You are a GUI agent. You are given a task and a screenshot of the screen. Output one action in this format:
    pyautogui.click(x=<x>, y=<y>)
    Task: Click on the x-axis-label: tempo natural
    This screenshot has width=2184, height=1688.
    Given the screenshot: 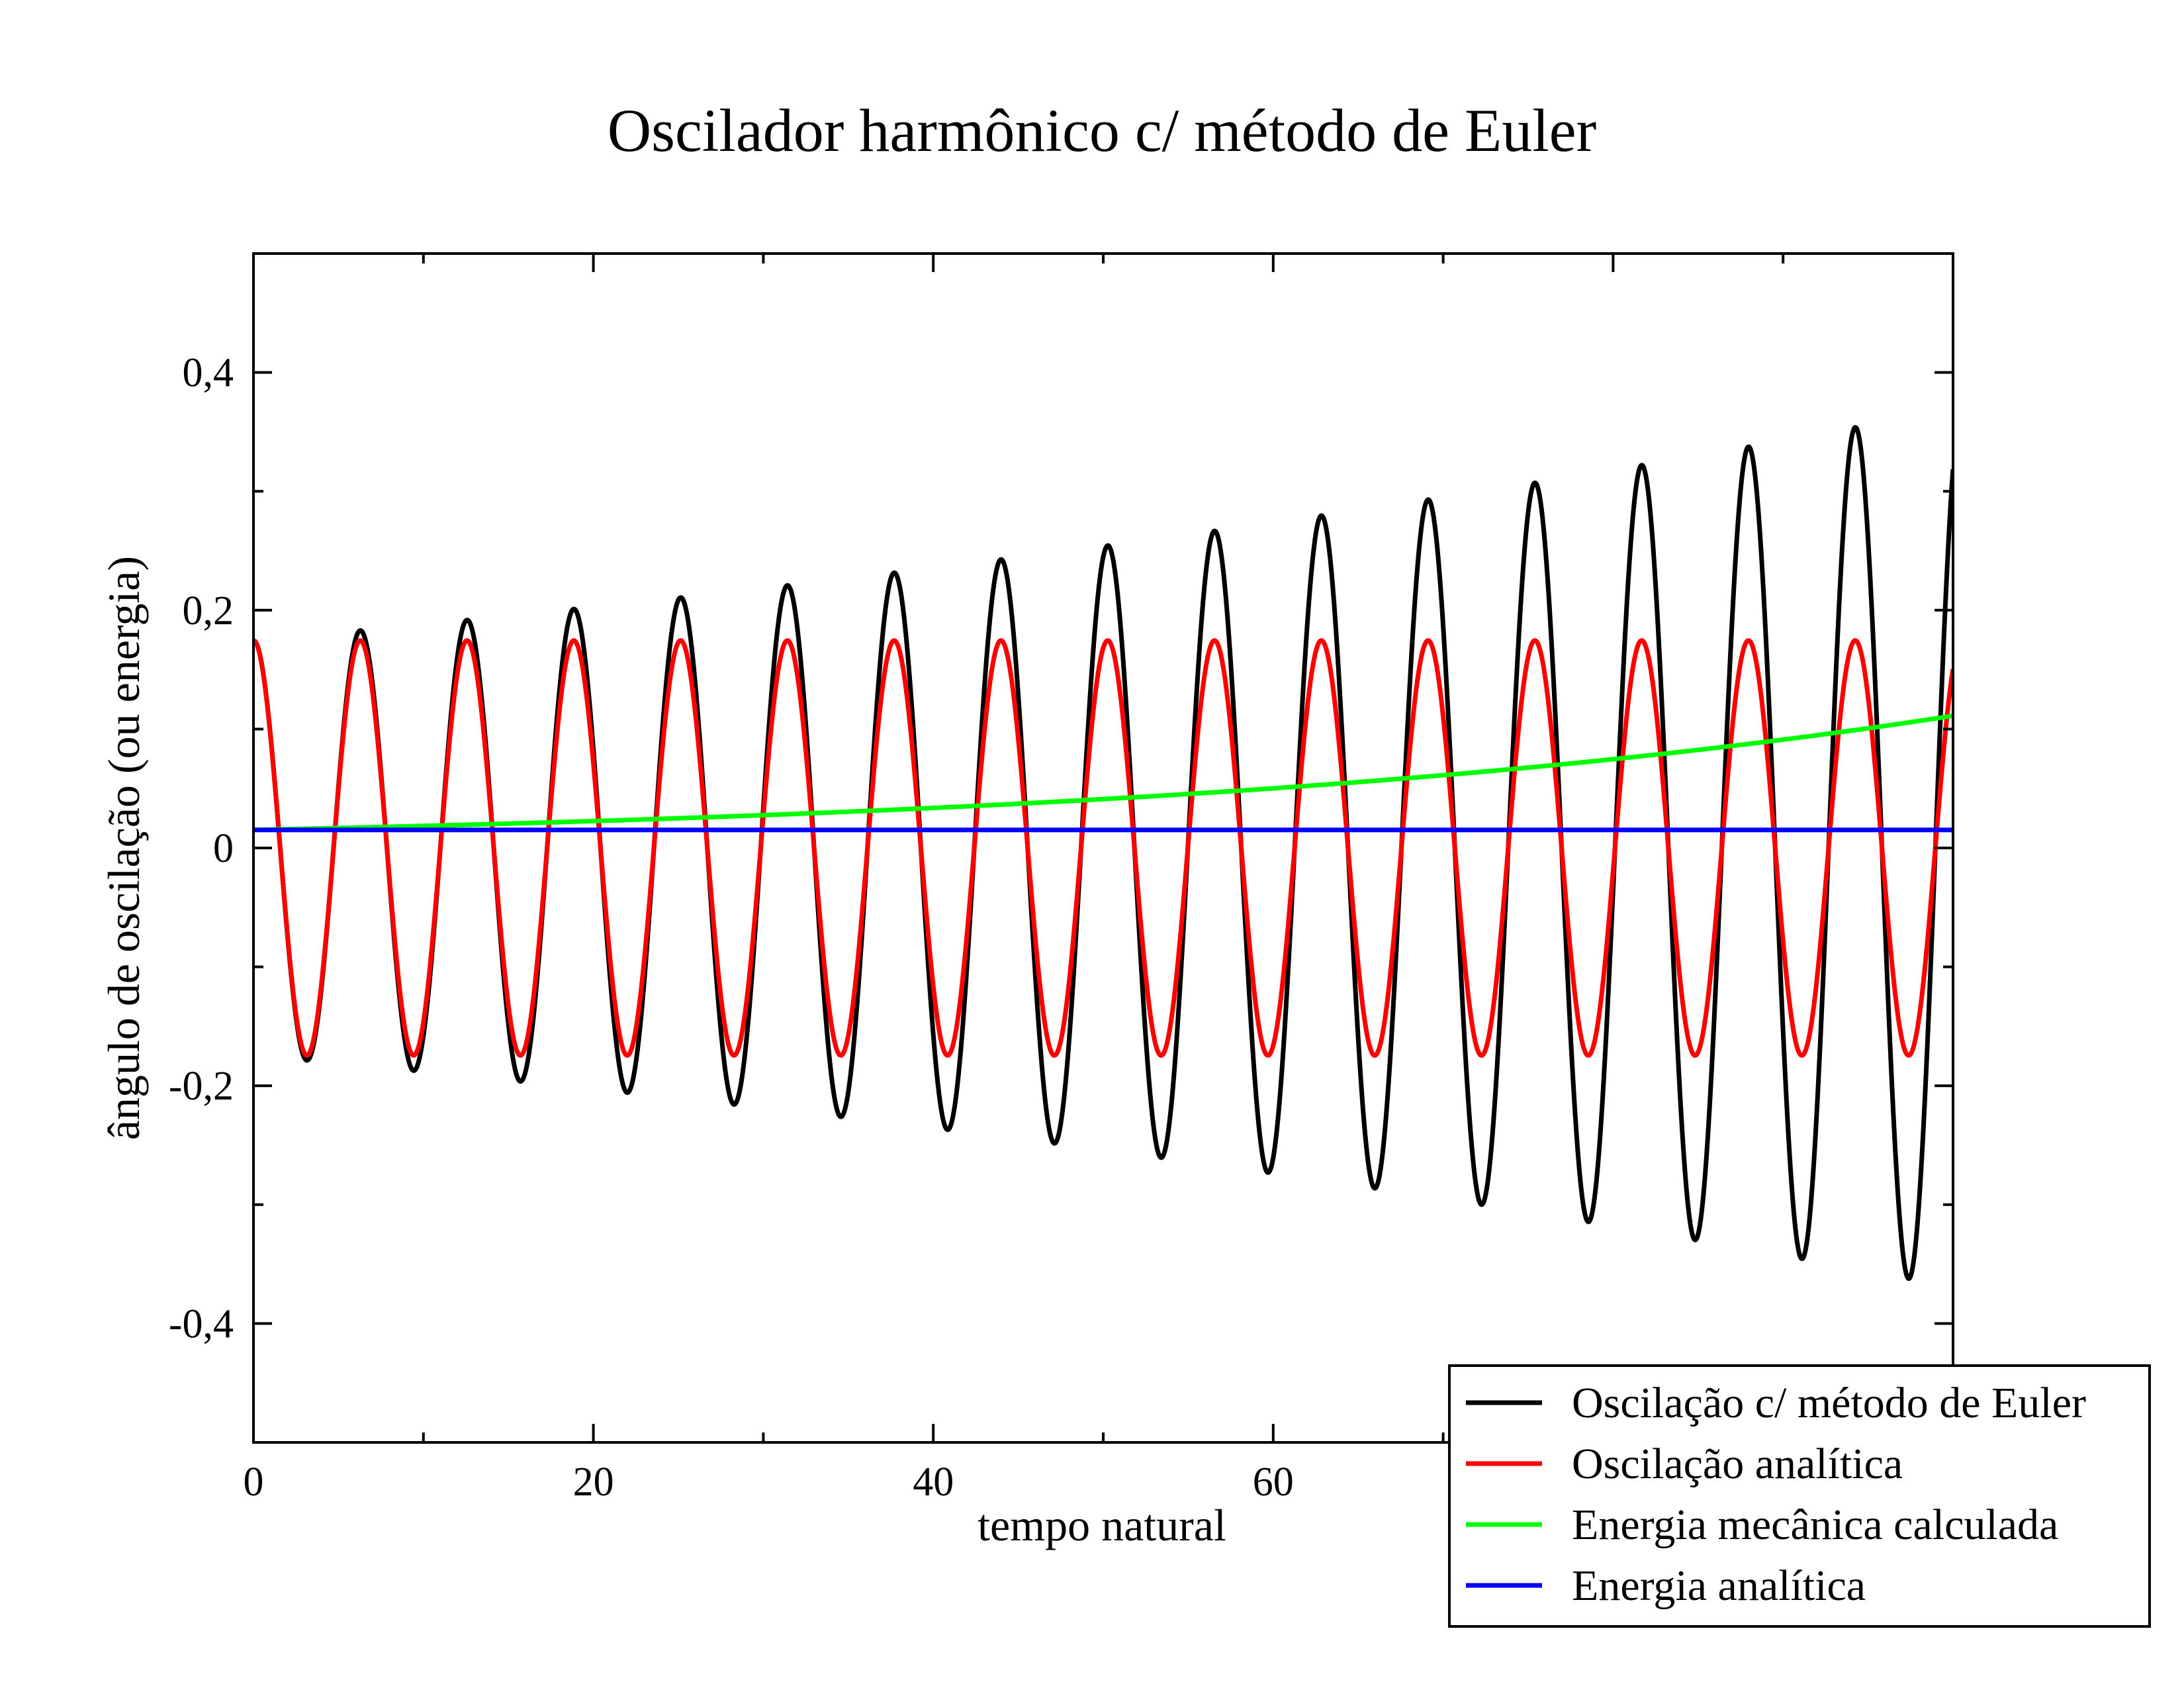 What is the action you would take?
    pyautogui.click(x=1102, y=1525)
    